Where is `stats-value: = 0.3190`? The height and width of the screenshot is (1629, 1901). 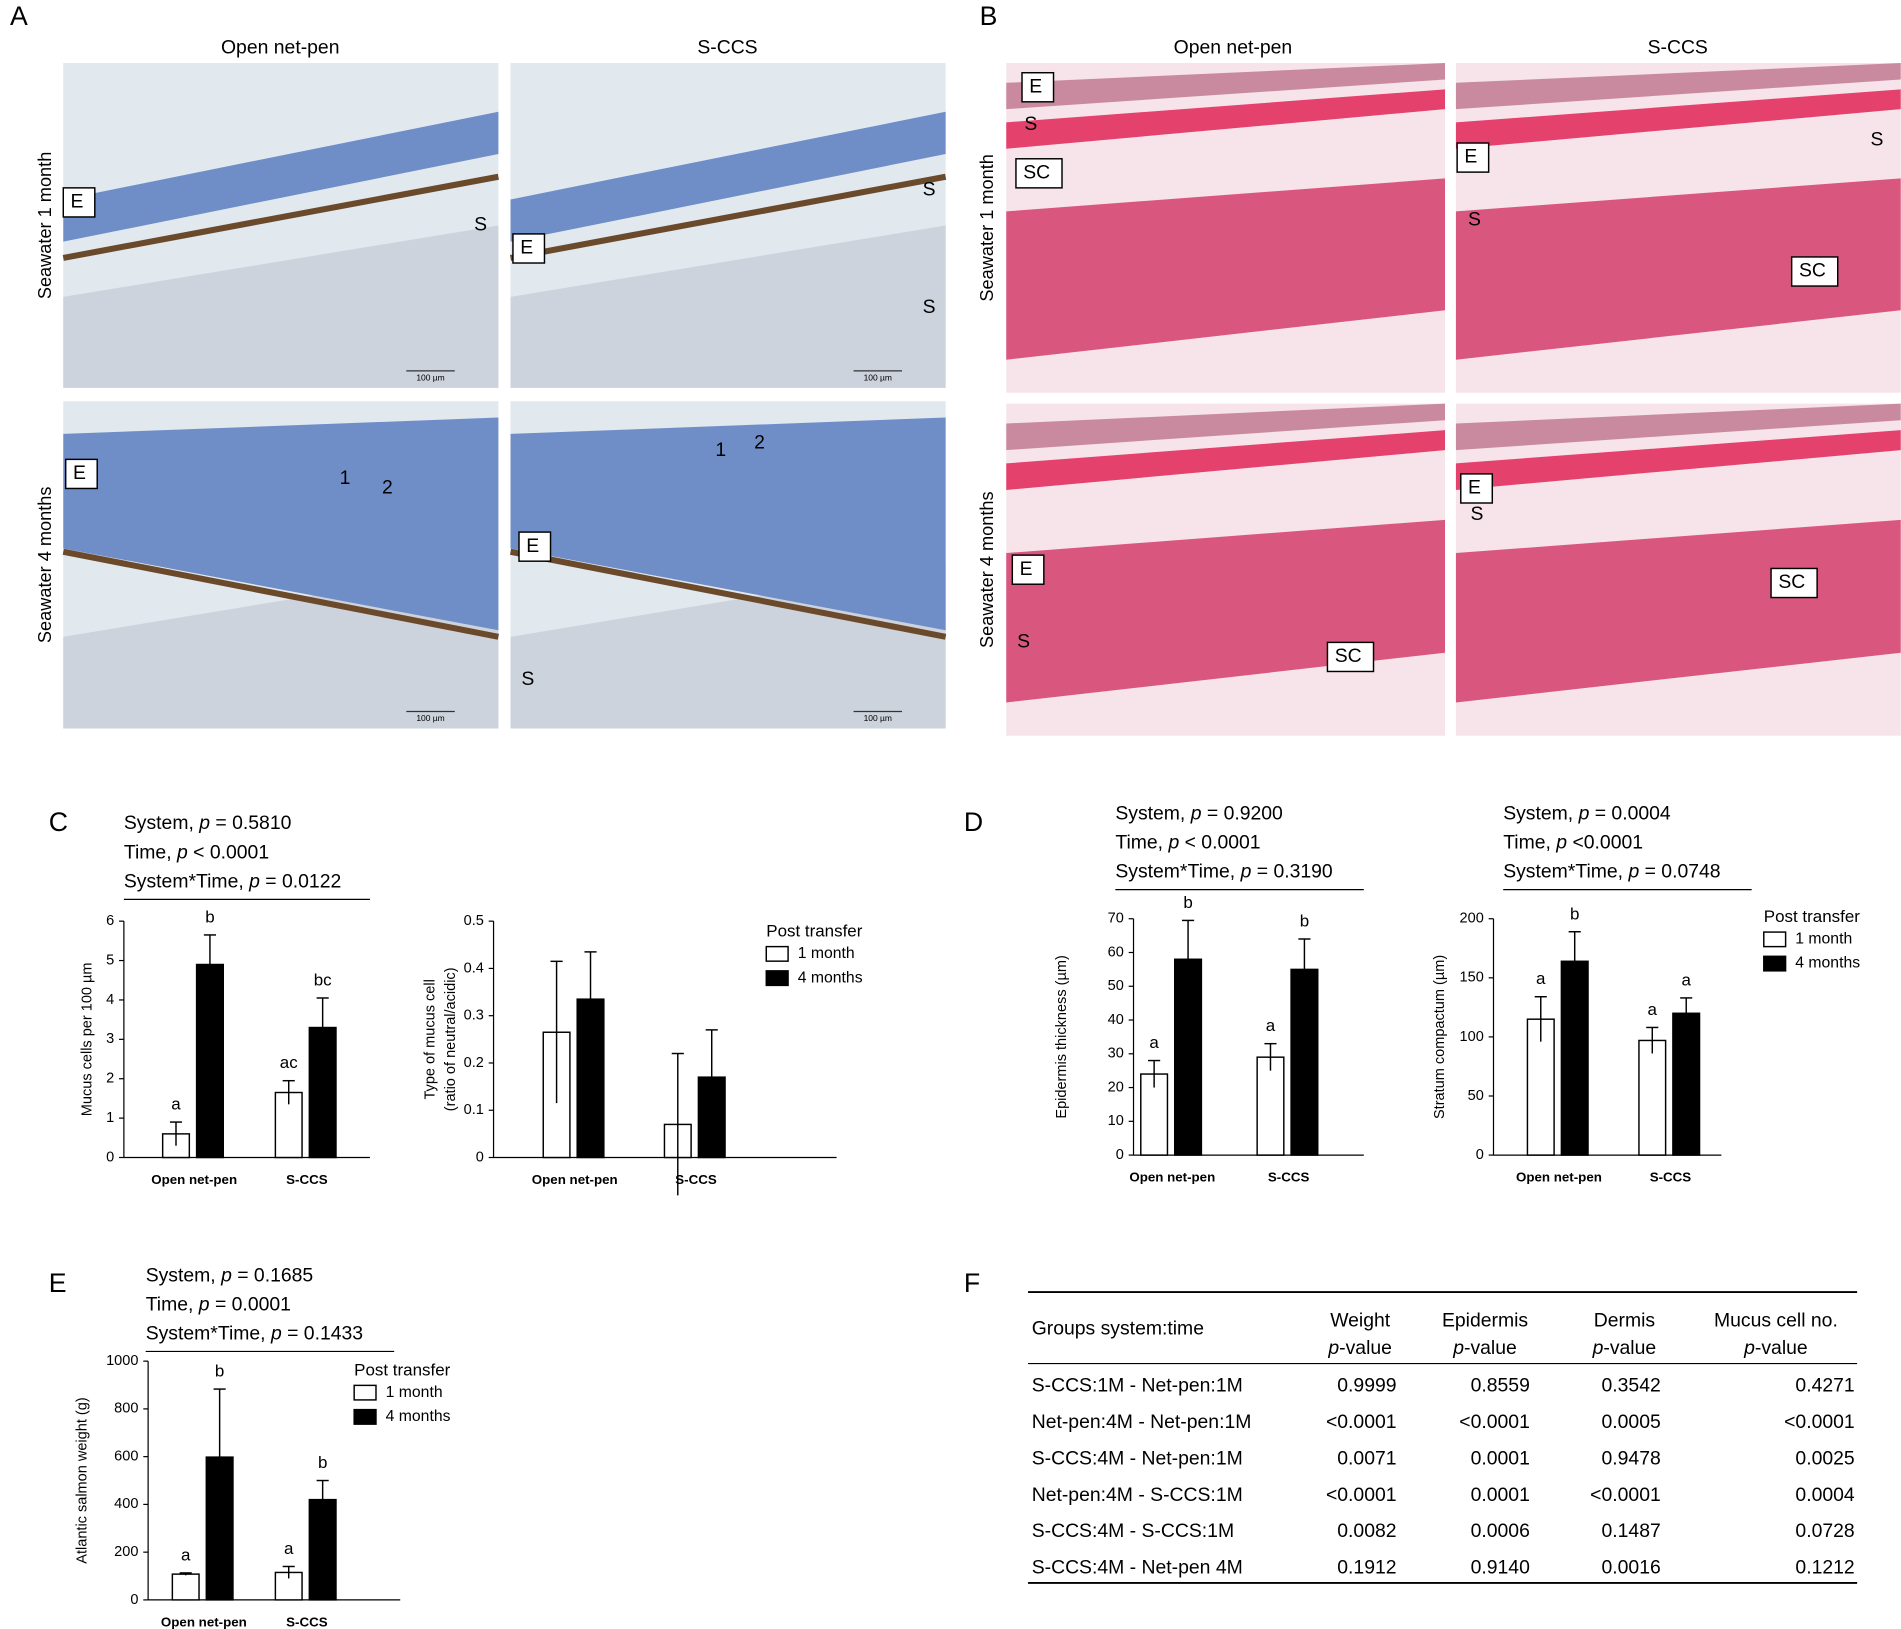 stats-value: = 0.3190 is located at coordinates (1292, 872).